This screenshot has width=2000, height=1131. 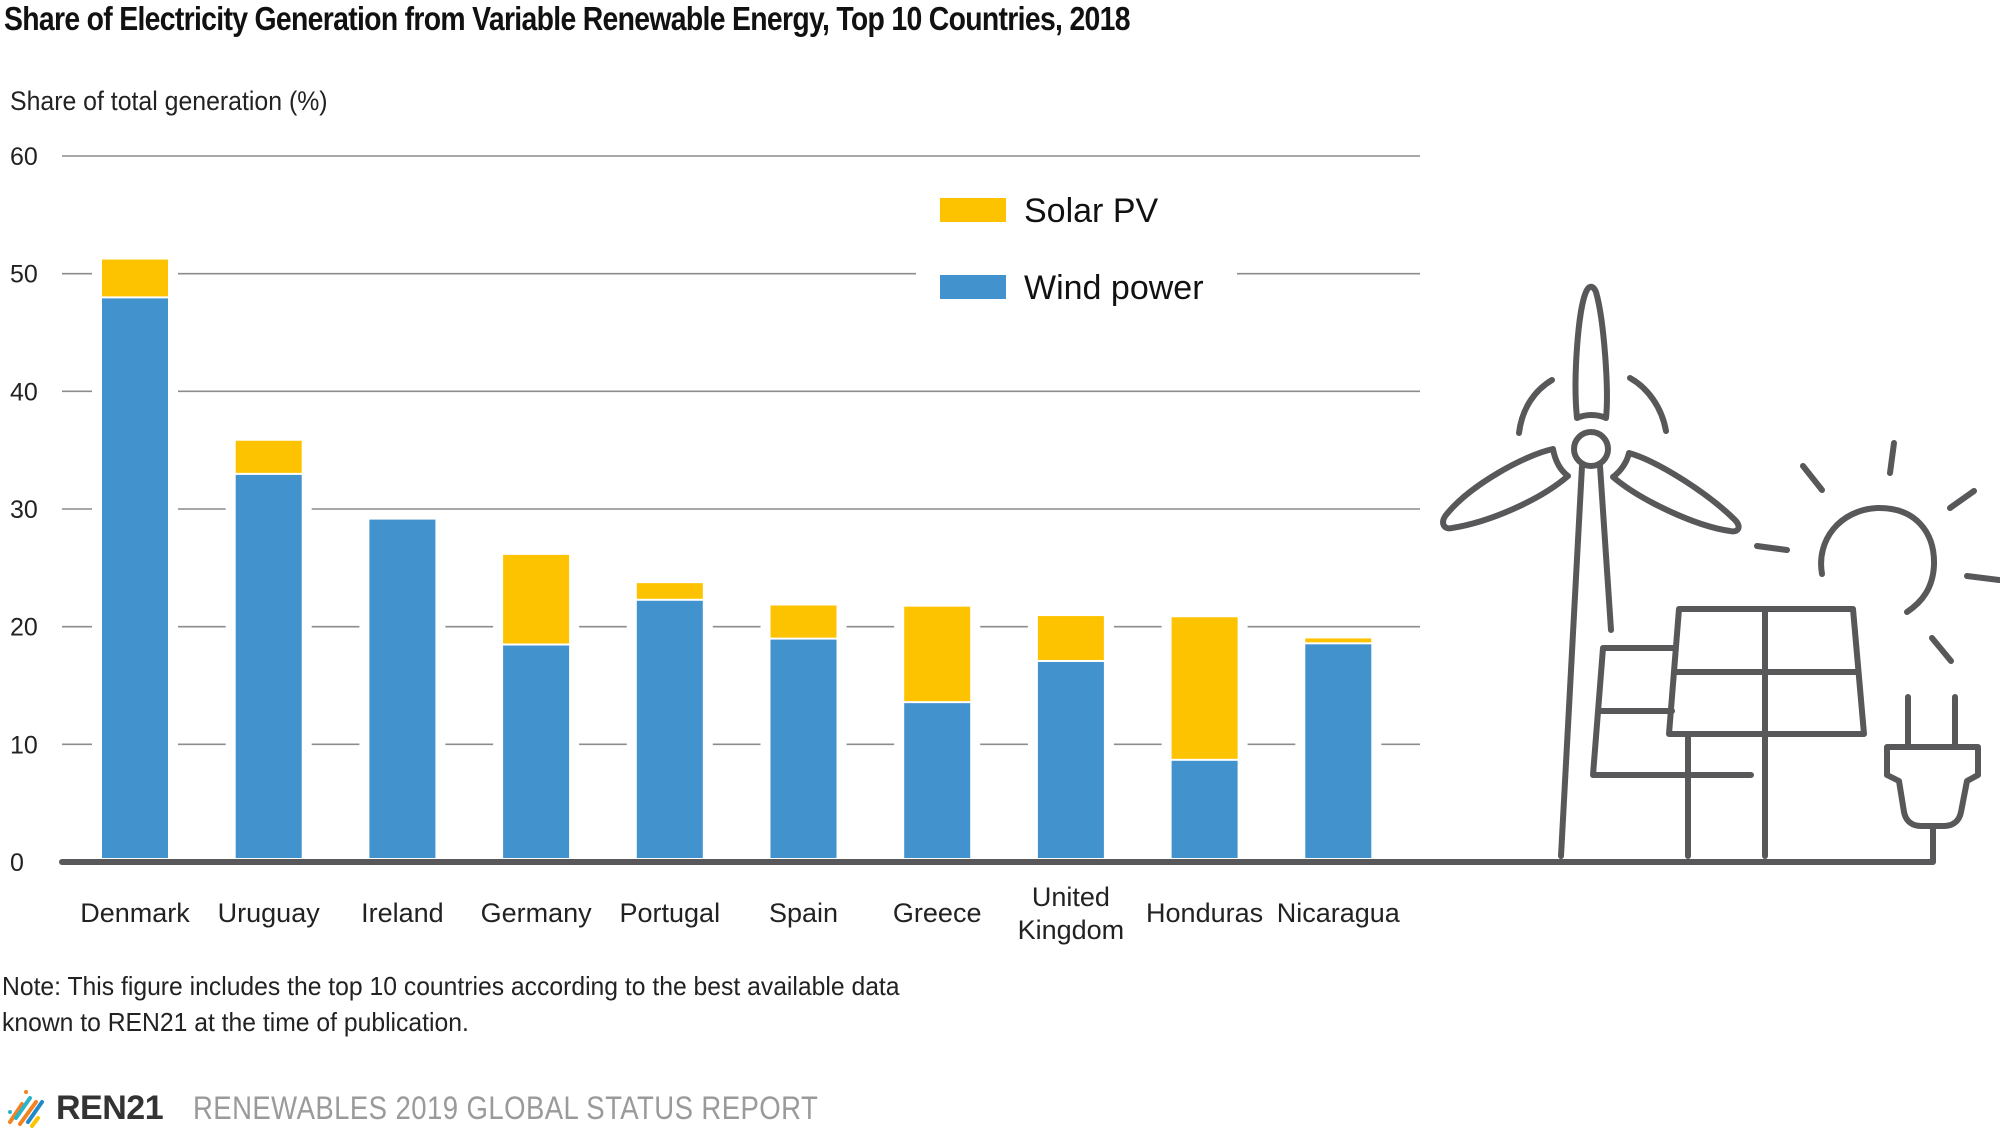 I want to click on x-tick-label: Spain, so click(x=803, y=913).